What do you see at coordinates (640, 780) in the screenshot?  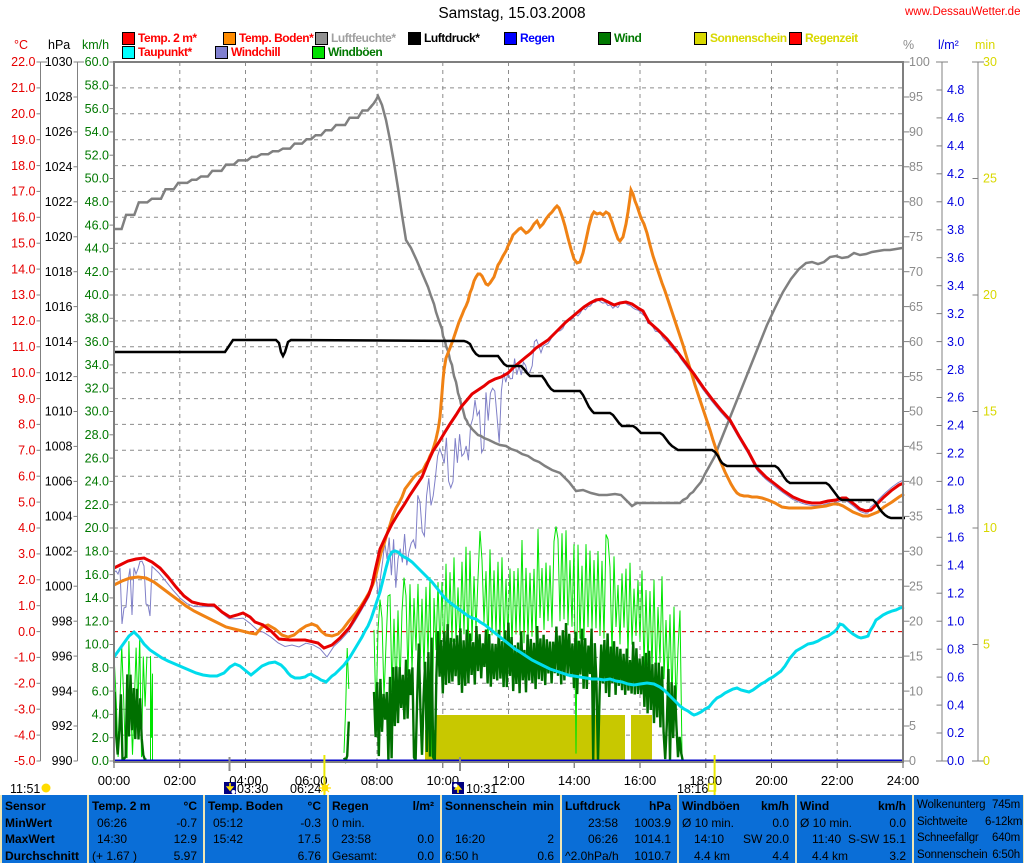 I see `svg-text: 16:00` at bounding box center [640, 780].